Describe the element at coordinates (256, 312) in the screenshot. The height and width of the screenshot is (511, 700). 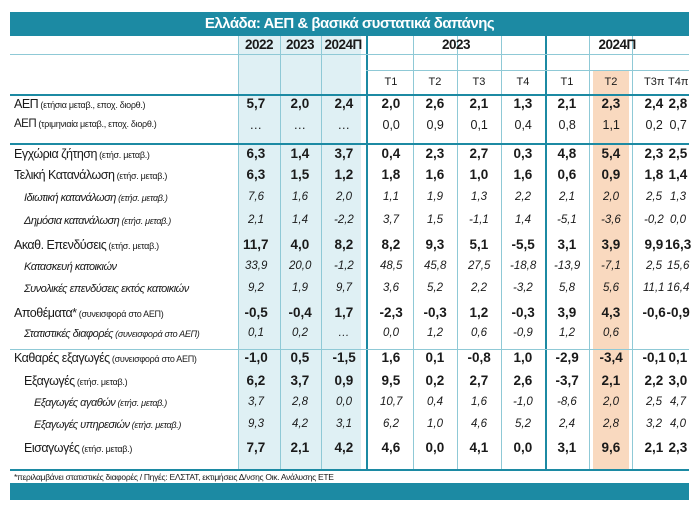
I see `cell-value: -0,5` at that location.